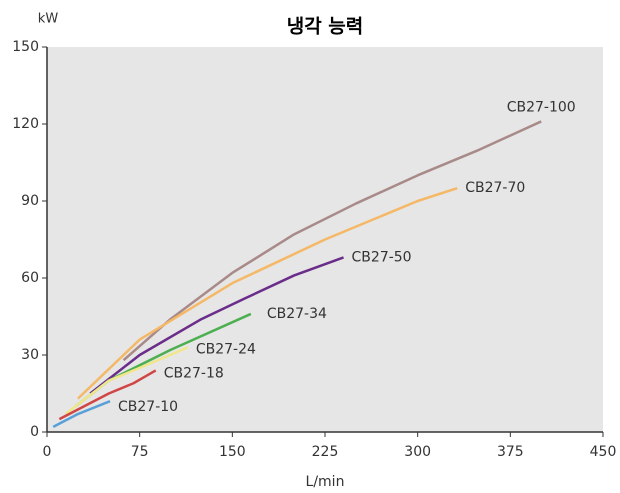  Describe the element at coordinates (34, 432) in the screenshot. I see `y-tick-label: 0` at that location.